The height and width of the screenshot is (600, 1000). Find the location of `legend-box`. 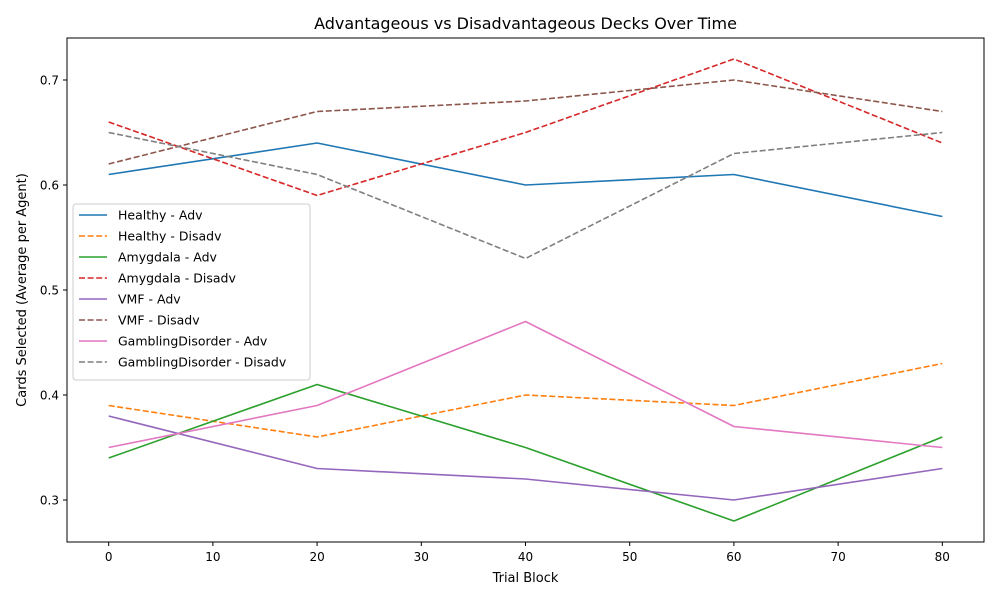

legend-box is located at coordinates (191, 292).